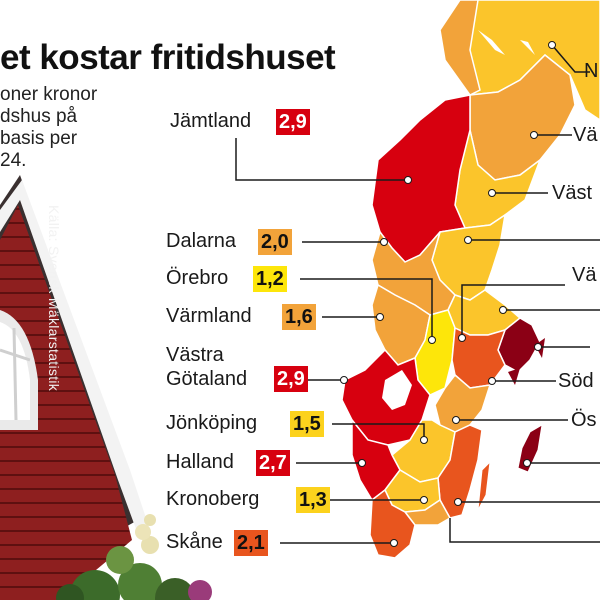  Describe the element at coordinates (299, 317) in the screenshot. I see `value-varmland: 1,6` at that location.